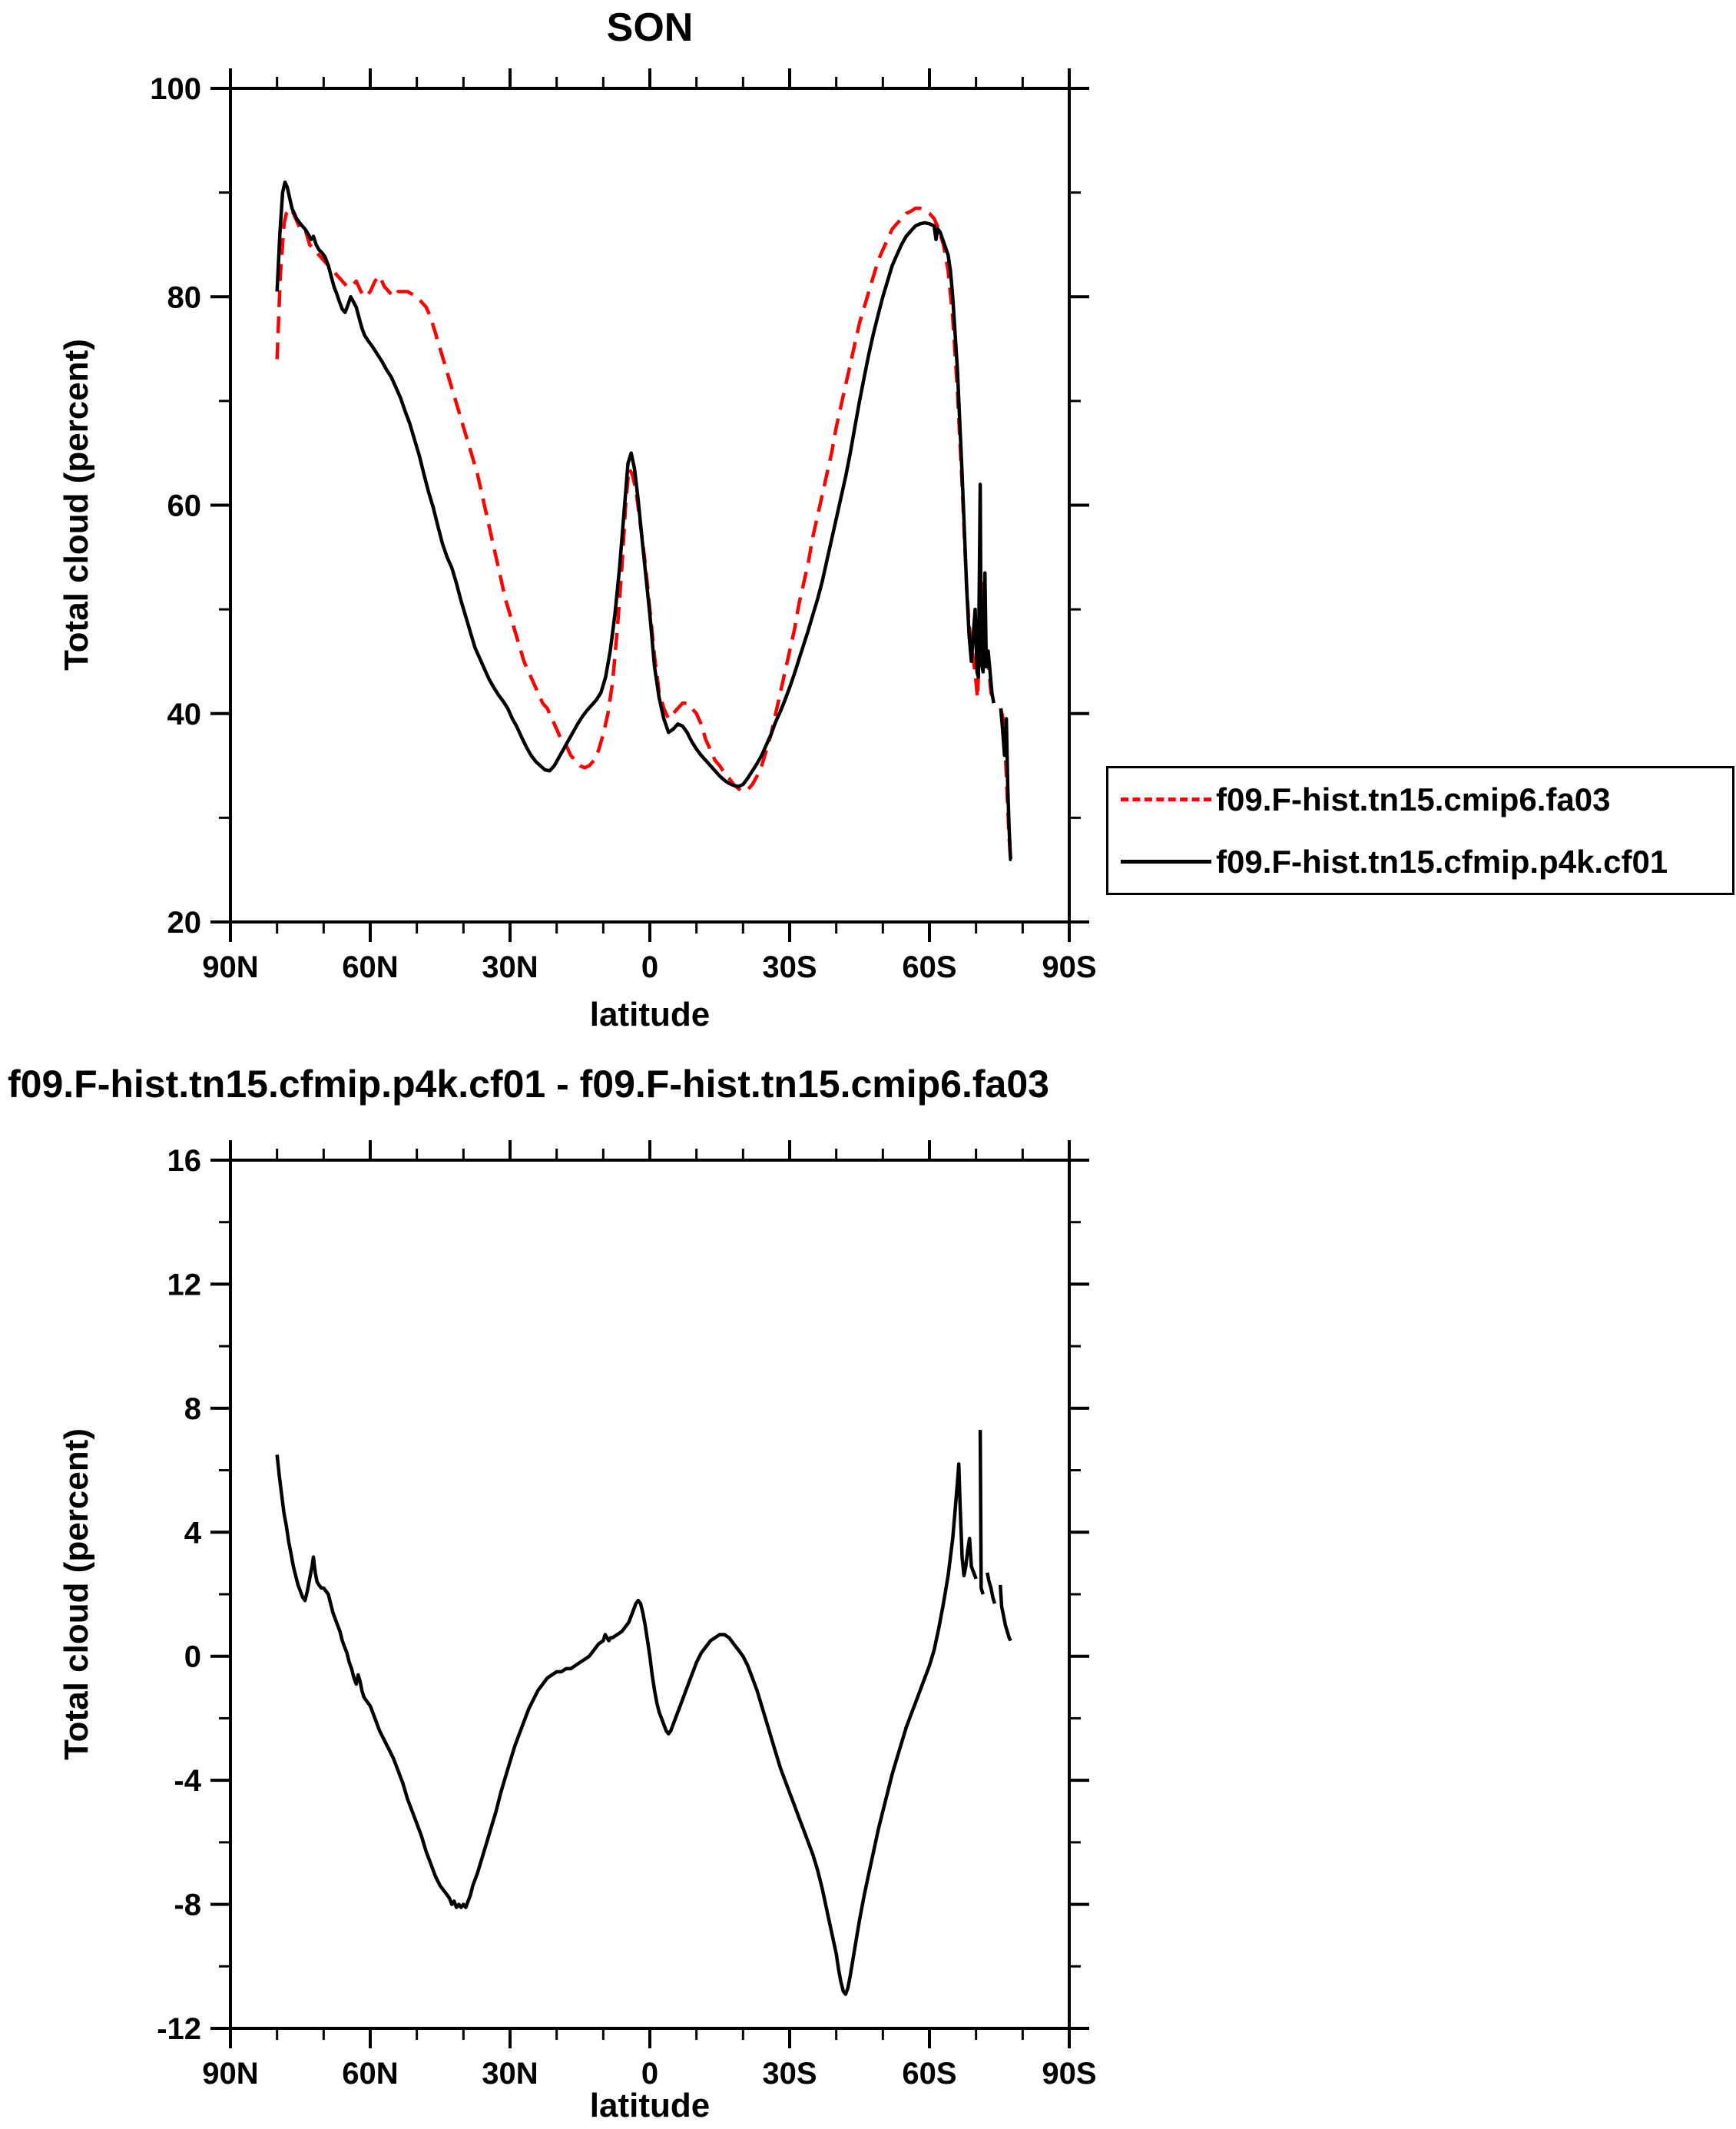 This screenshot has width=1736, height=2129. Describe the element at coordinates (510, 2074) in the screenshot. I see `bottom-chart-xtick-label: 30N` at that location.